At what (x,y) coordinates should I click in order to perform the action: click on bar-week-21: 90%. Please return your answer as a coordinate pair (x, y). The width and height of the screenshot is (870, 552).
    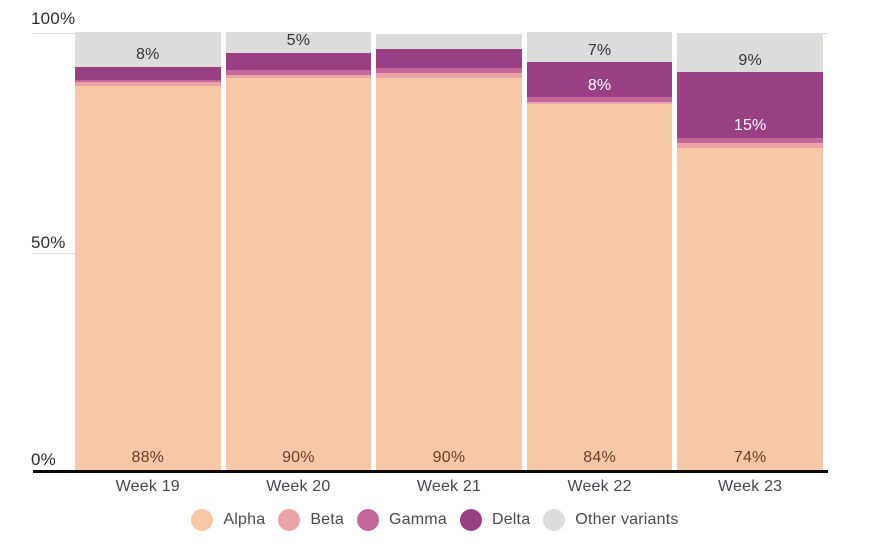
    Looking at the image, I should click on (449, 252).